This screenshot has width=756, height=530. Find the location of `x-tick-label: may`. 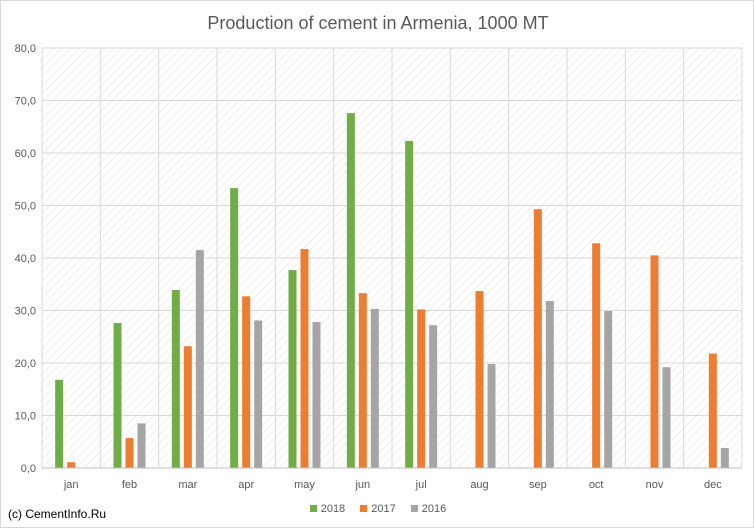

x-tick-label: may is located at coordinates (304, 485).